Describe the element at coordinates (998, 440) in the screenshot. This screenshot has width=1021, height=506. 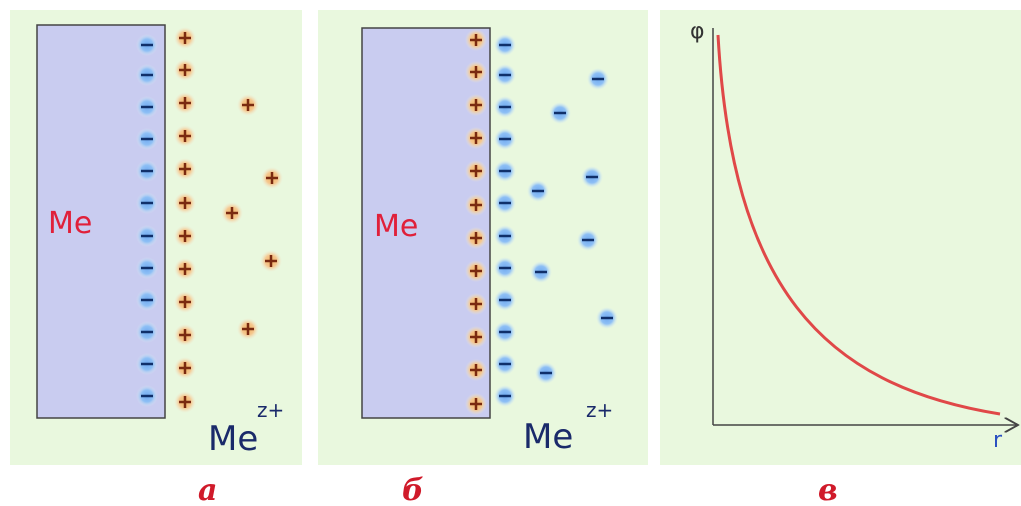
I see `x-axis-label: r` at that location.